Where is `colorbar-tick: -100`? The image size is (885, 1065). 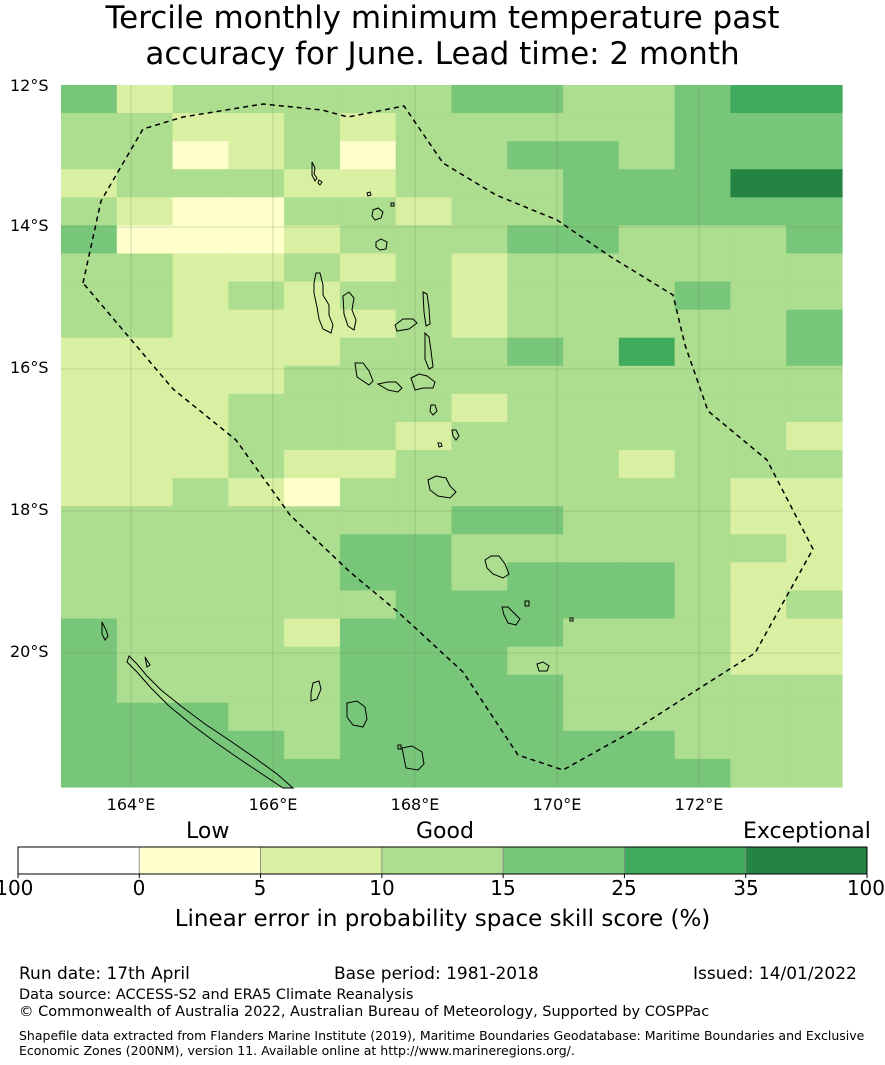
colorbar-tick: -100 is located at coordinates (17, 888).